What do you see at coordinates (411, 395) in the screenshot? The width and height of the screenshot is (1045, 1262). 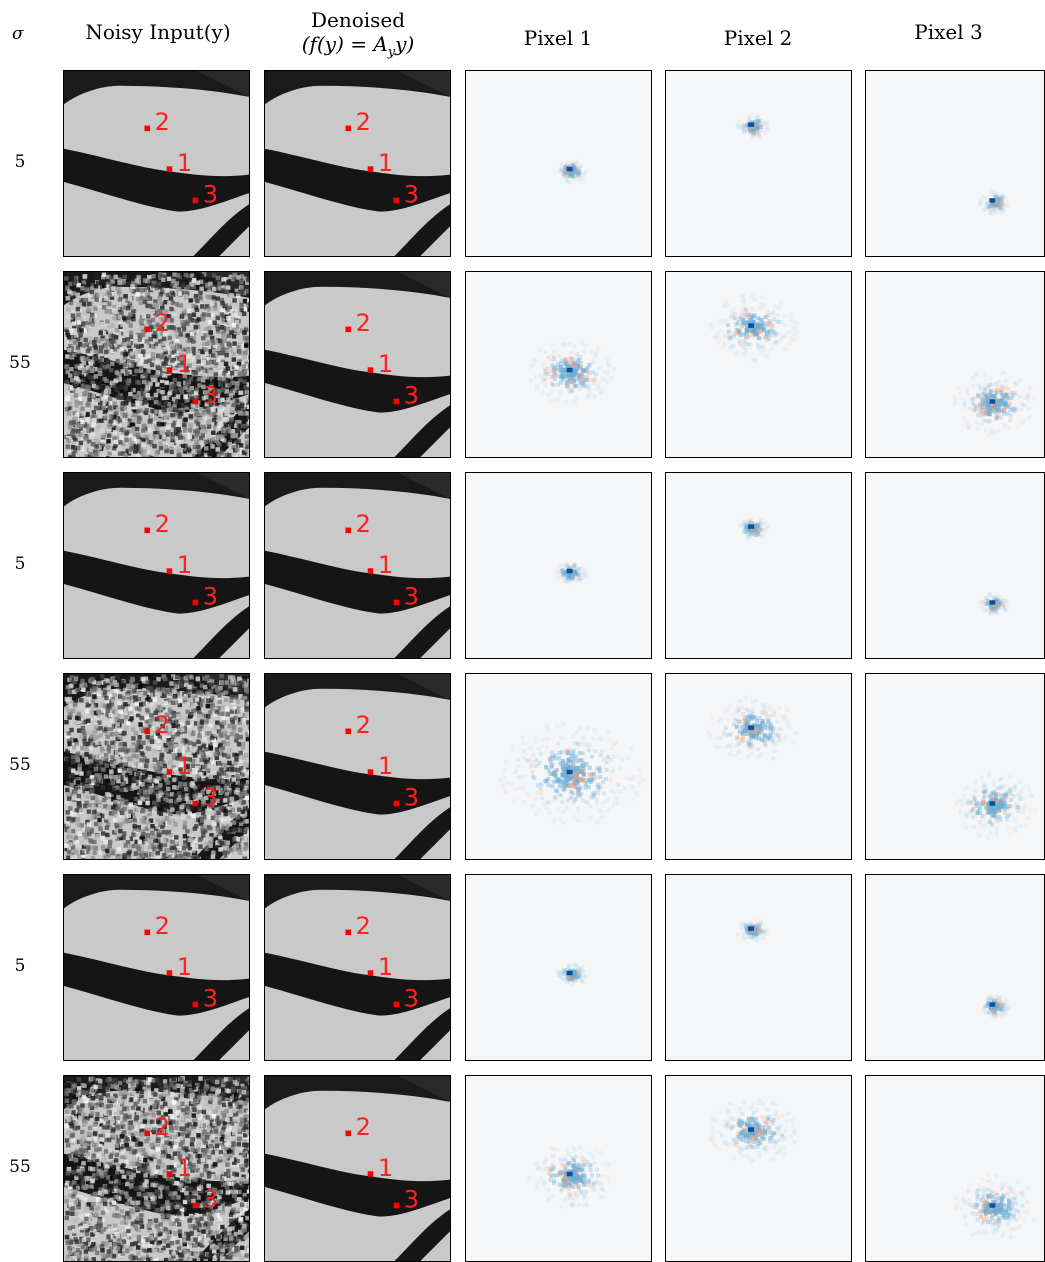 I see `row-2-denoised-marker-label-3: 3` at bounding box center [411, 395].